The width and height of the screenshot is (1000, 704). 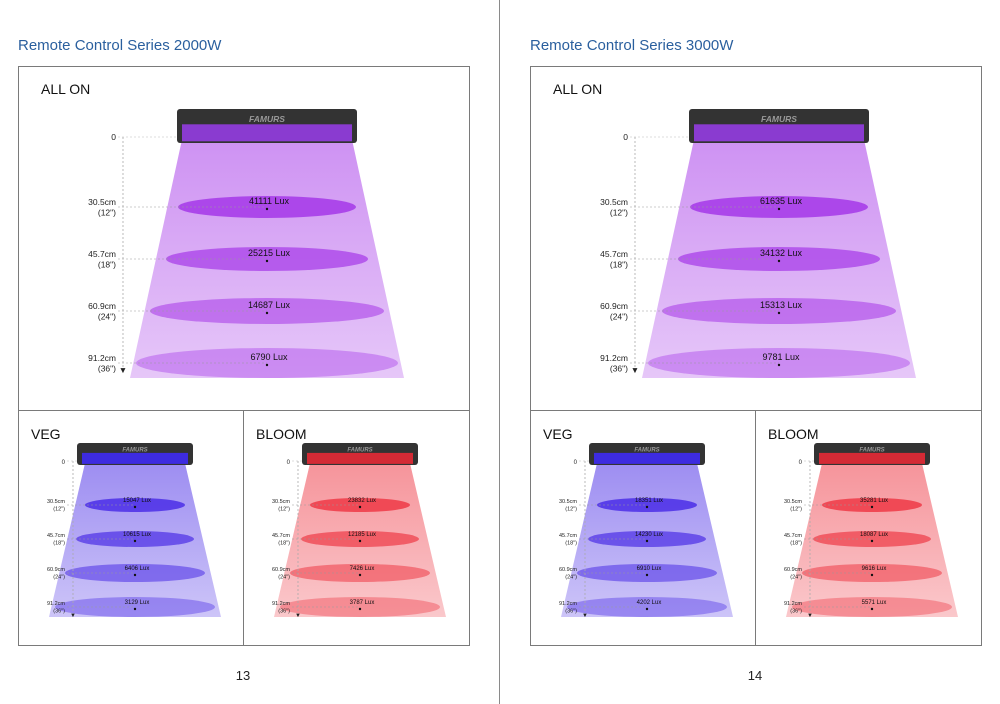 What do you see at coordinates (649, 535) in the screenshot?
I see `lux-reading: 14230 Lux` at bounding box center [649, 535].